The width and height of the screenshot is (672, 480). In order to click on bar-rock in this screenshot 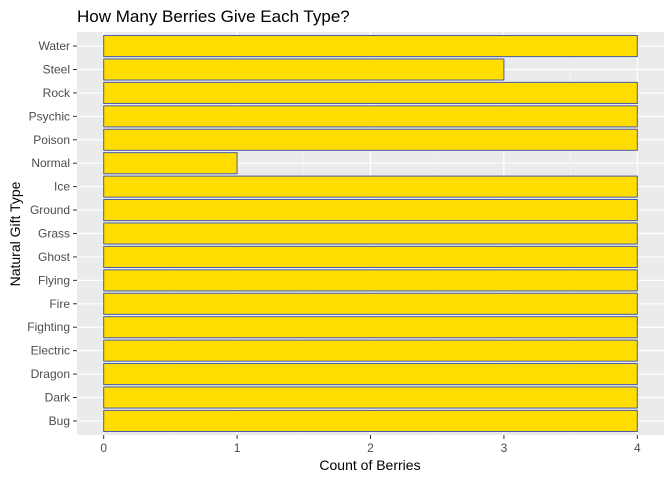, I will do `click(370, 92)`.